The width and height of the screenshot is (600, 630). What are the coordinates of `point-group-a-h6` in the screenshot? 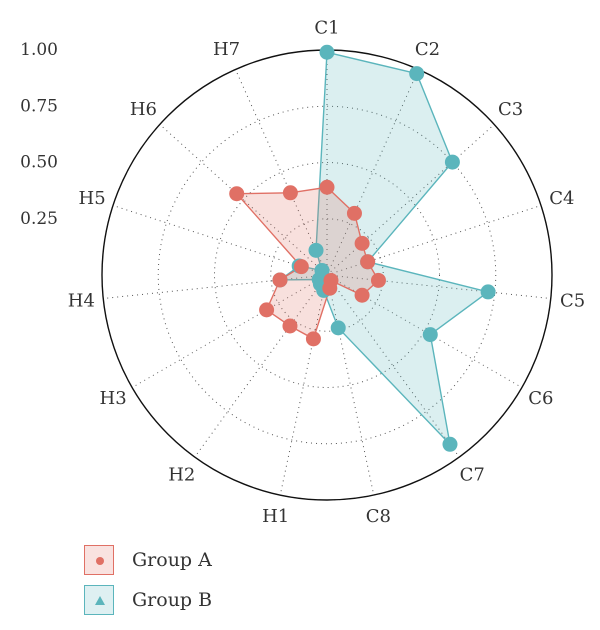 It's located at (237, 194).